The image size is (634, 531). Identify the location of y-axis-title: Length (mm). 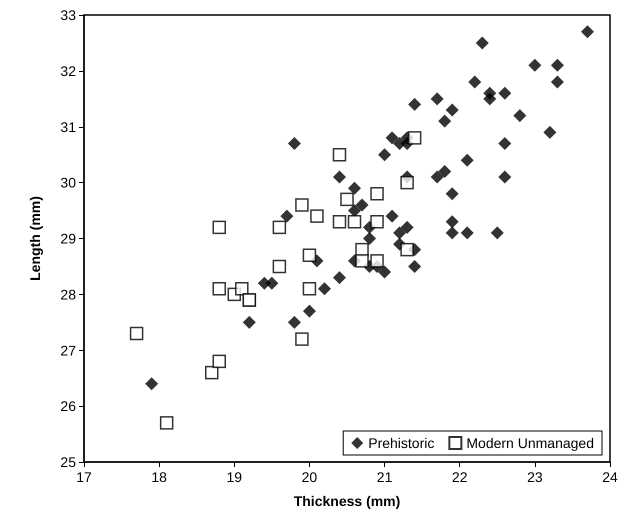
(35, 238).